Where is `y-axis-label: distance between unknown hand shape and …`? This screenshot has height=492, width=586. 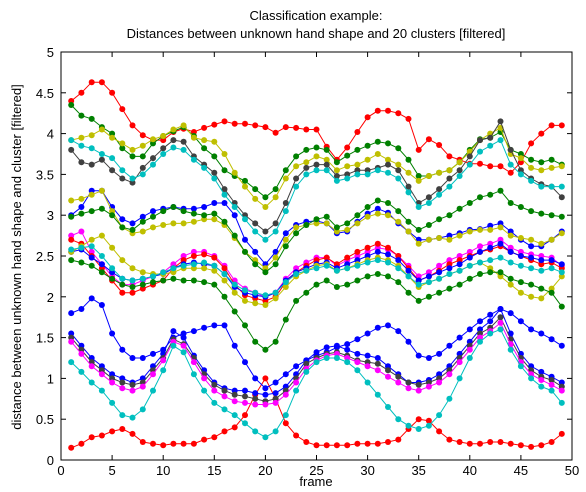 y-axis-label: distance between unknown hand shape and … is located at coordinates (16, 256).